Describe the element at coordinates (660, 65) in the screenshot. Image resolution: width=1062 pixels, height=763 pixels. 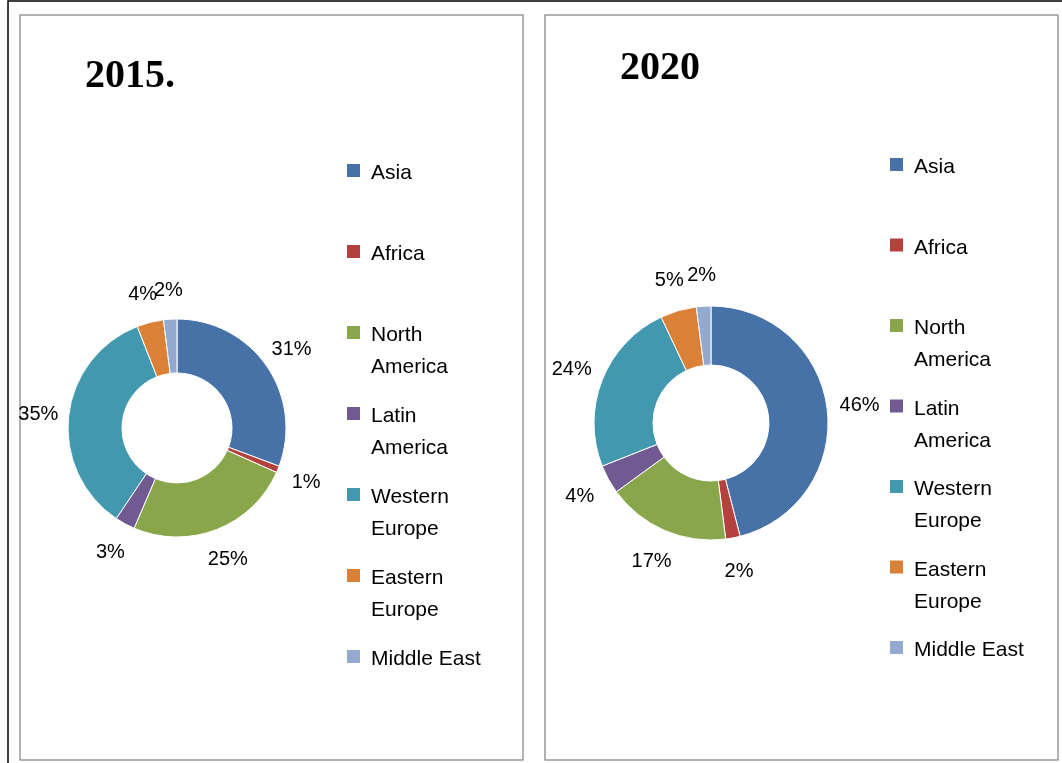
I see `chart-title: 2020` at that location.